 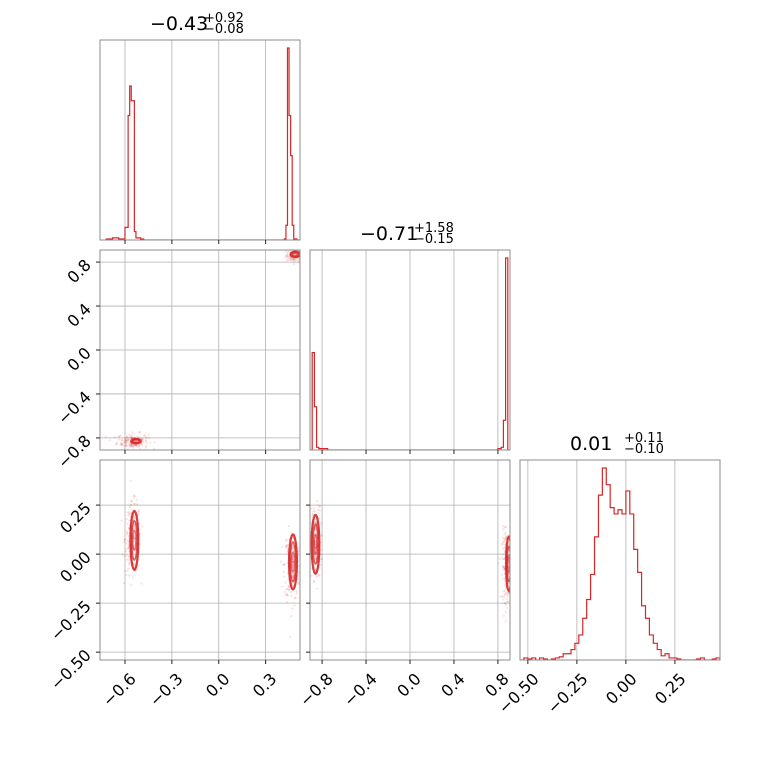 I want to click on title-plus: +0.92, so click(x=224, y=18).